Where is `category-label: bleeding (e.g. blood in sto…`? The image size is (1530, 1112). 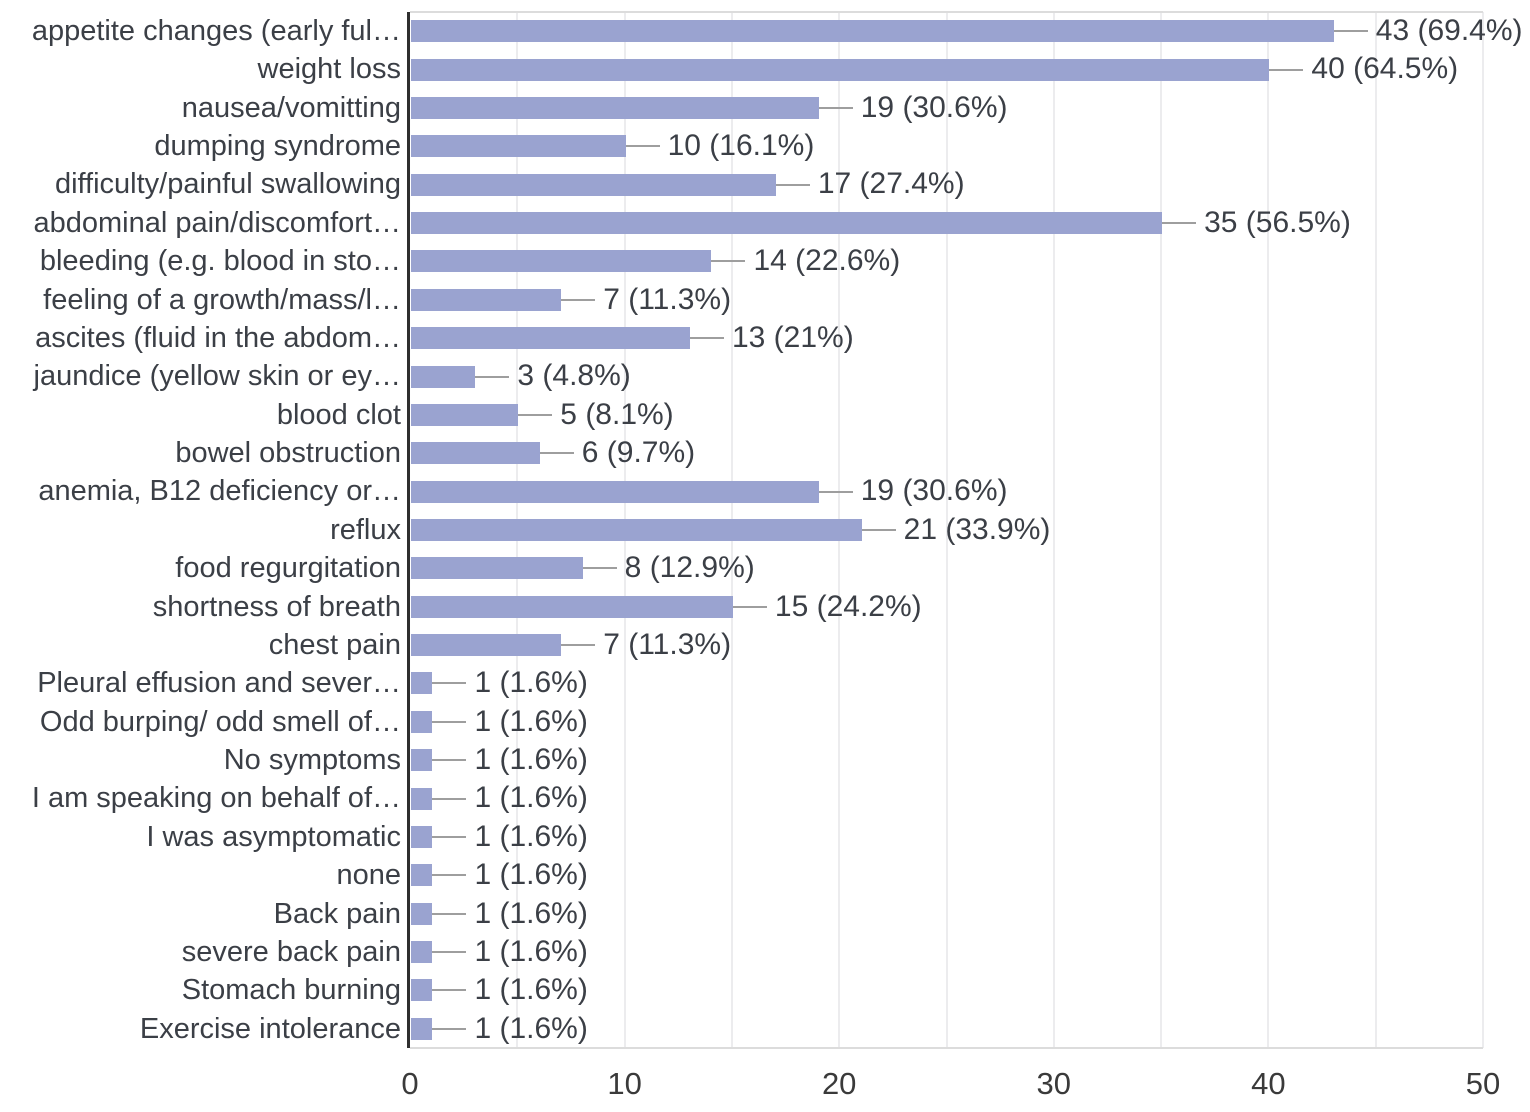
category-label: bleeding (e.g. blood in sto… is located at coordinates (220, 261).